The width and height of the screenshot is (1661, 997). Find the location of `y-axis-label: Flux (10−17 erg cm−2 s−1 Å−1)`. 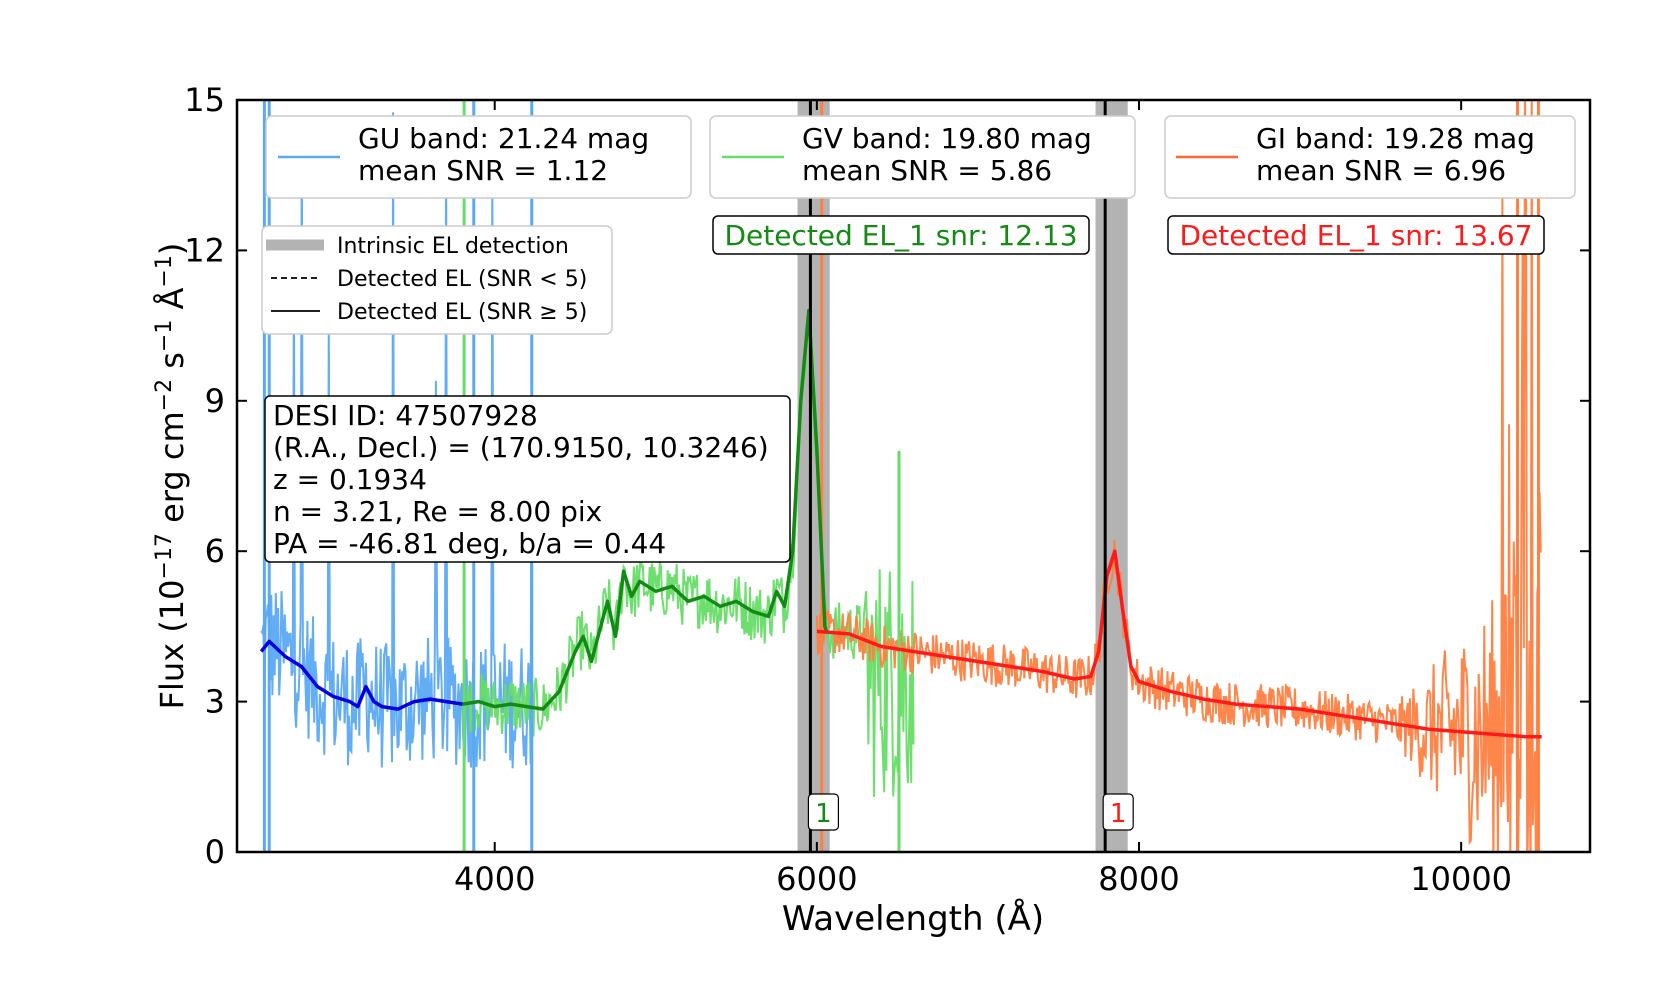

y-axis-label: Flux (10−17 erg cm−2 s−1 Å−1) is located at coordinates (172, 476).